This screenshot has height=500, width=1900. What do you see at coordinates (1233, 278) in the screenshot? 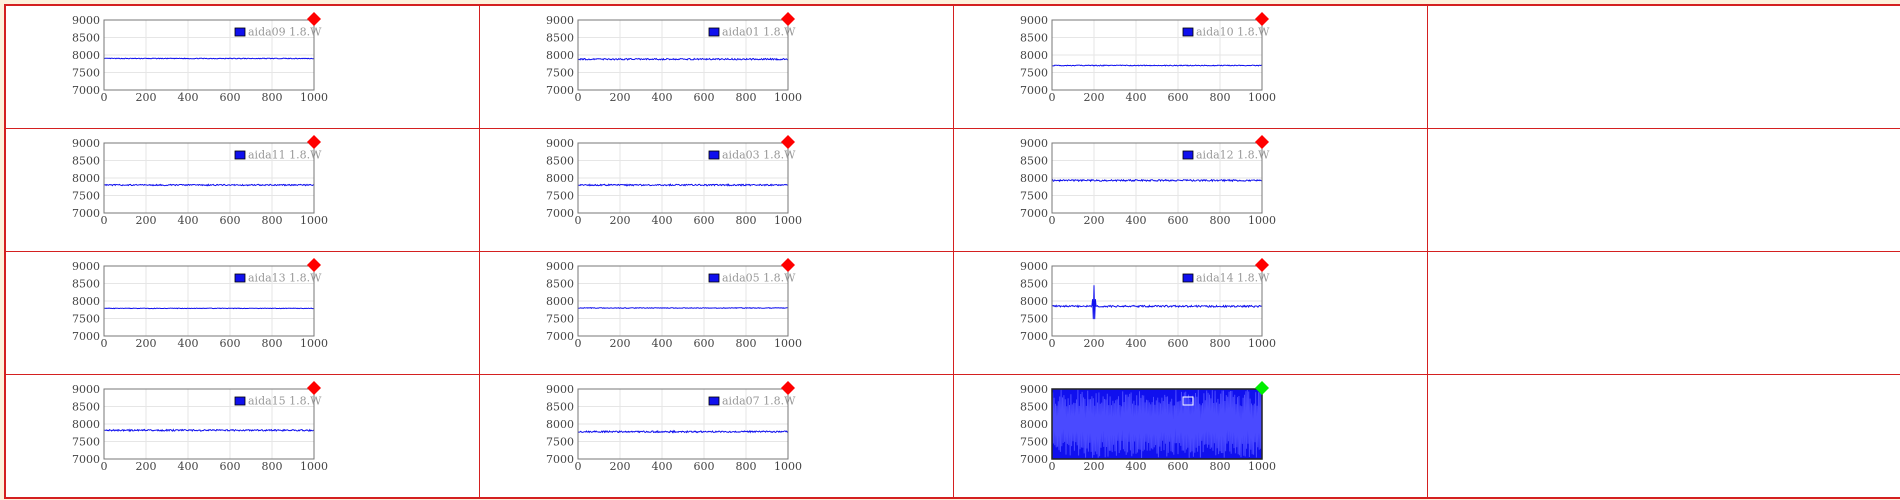
I see `legend-label: aida14 1.8.W` at bounding box center [1233, 278].